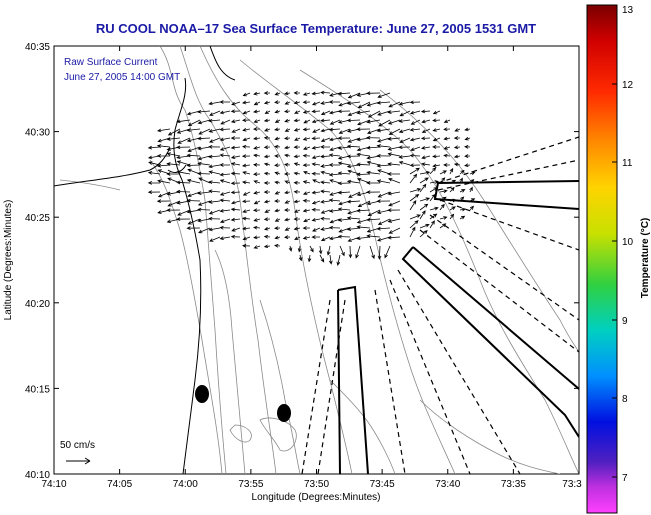 The width and height of the screenshot is (651, 515). Describe the element at coordinates (111, 62) in the screenshot. I see `annotation-line1: Raw Surface Current` at that location.